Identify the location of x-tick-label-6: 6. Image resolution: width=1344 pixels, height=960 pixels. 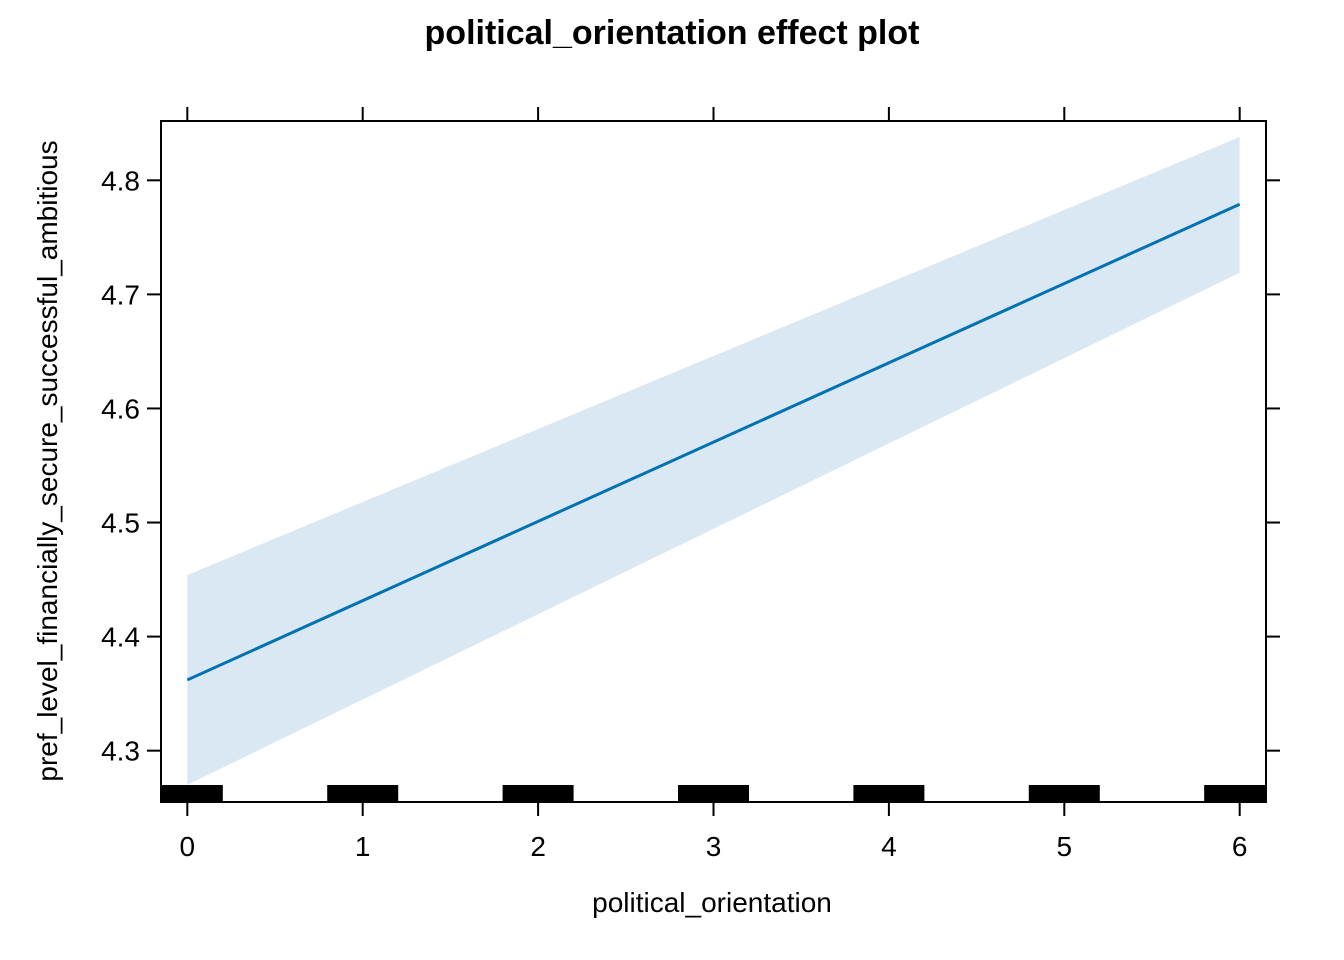
(1240, 846).